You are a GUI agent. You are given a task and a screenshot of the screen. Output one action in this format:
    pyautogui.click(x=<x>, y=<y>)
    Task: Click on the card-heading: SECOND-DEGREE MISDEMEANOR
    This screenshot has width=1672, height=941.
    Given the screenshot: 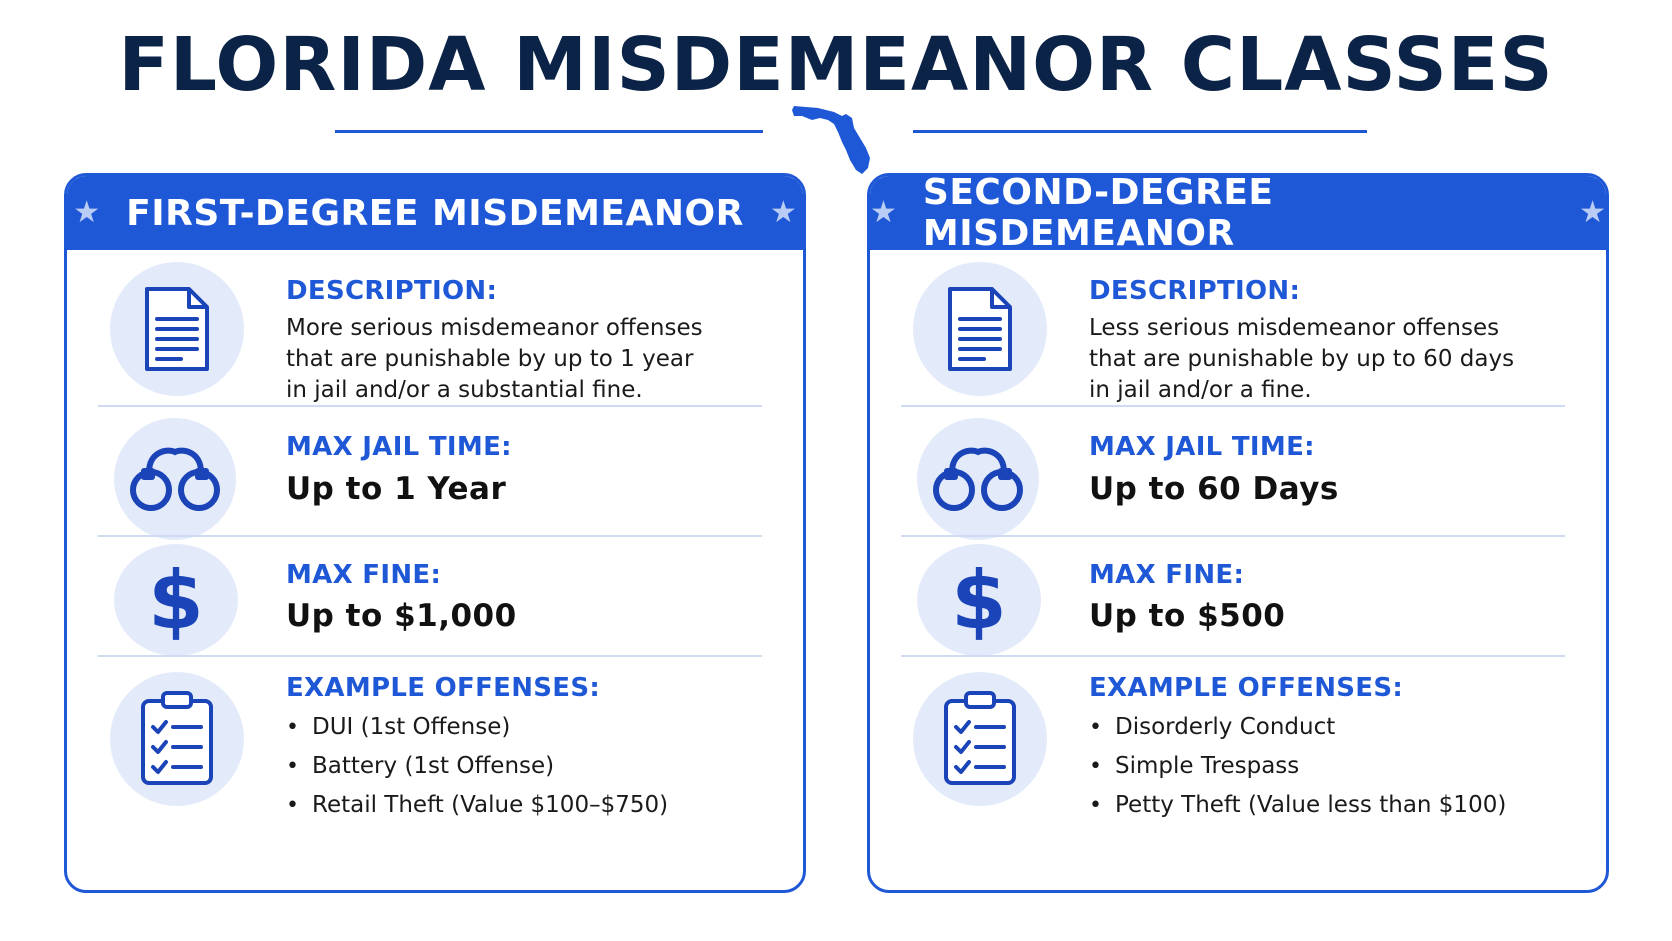 What is the action you would take?
    pyautogui.click(x=1098, y=213)
    